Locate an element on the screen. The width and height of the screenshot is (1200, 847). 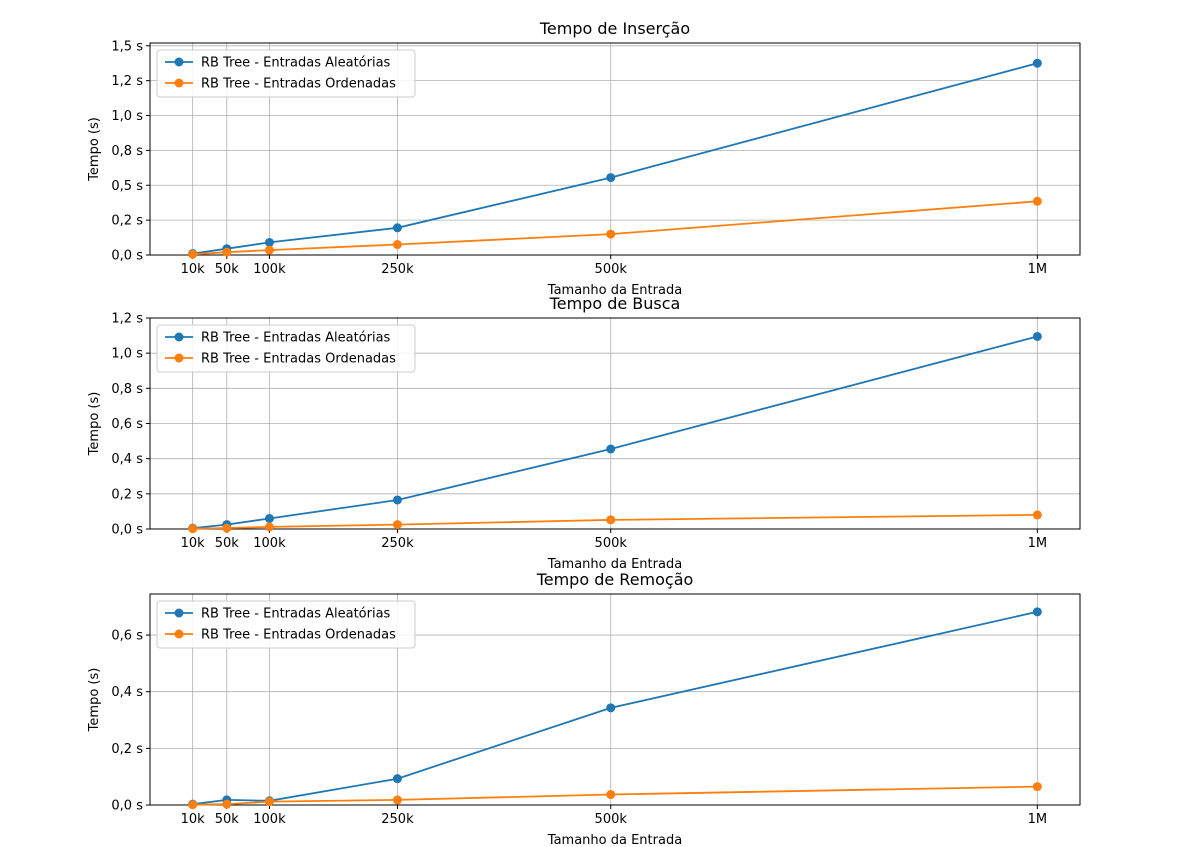
chart-title: Tempo de Inserção is located at coordinates (614, 28).